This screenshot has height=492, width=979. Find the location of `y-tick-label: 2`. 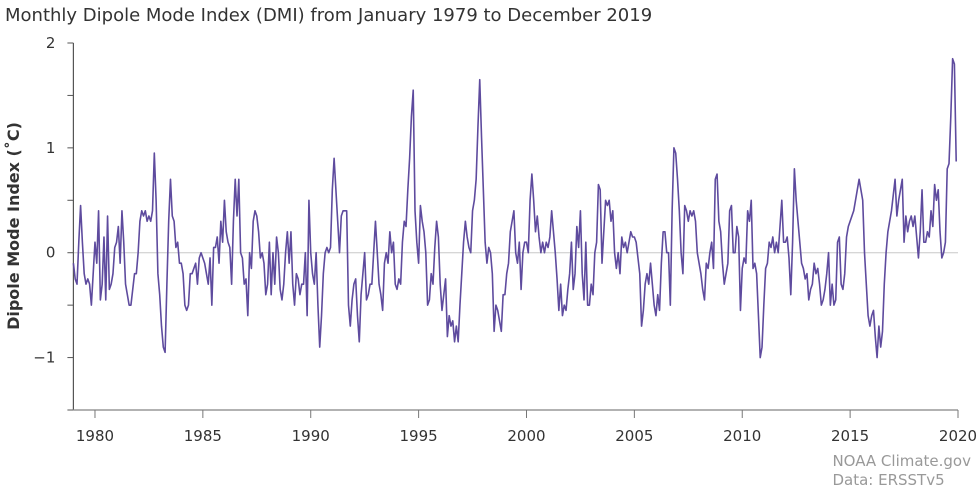

y-tick-label: 2 is located at coordinates (51, 43).